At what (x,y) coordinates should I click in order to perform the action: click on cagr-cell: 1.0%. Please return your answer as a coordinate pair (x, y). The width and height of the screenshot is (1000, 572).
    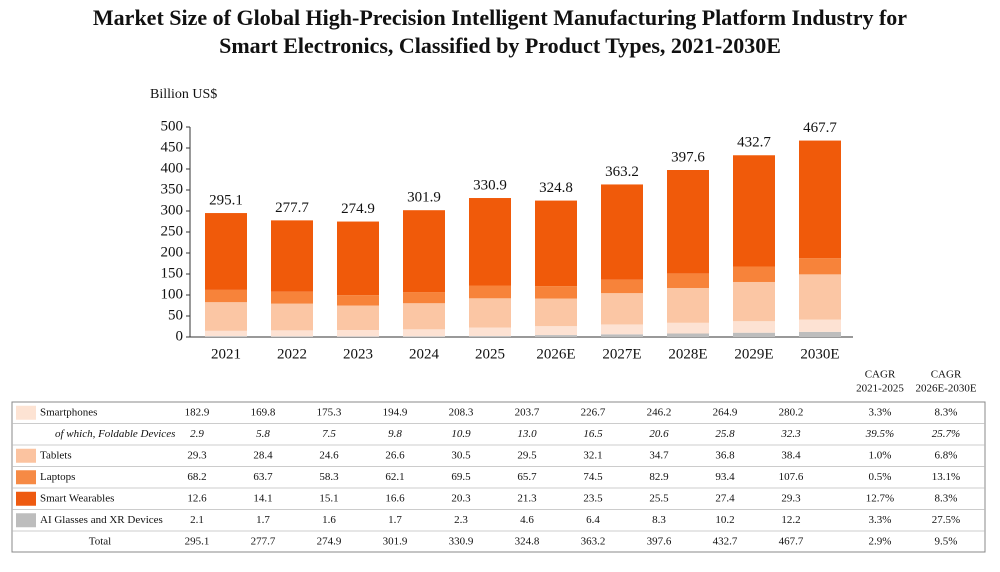
    Looking at the image, I should click on (880, 455).